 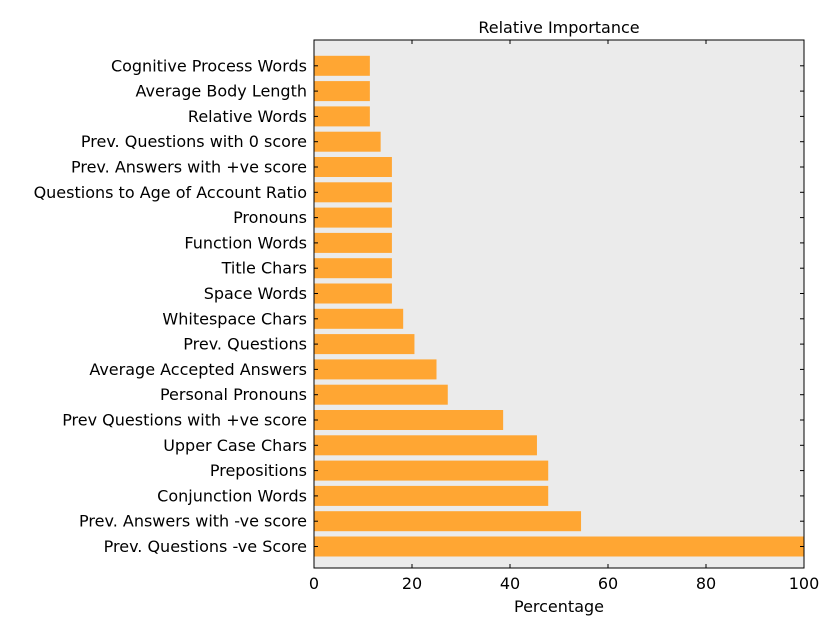 I want to click on x-tick-label: 20, so click(x=412, y=583).